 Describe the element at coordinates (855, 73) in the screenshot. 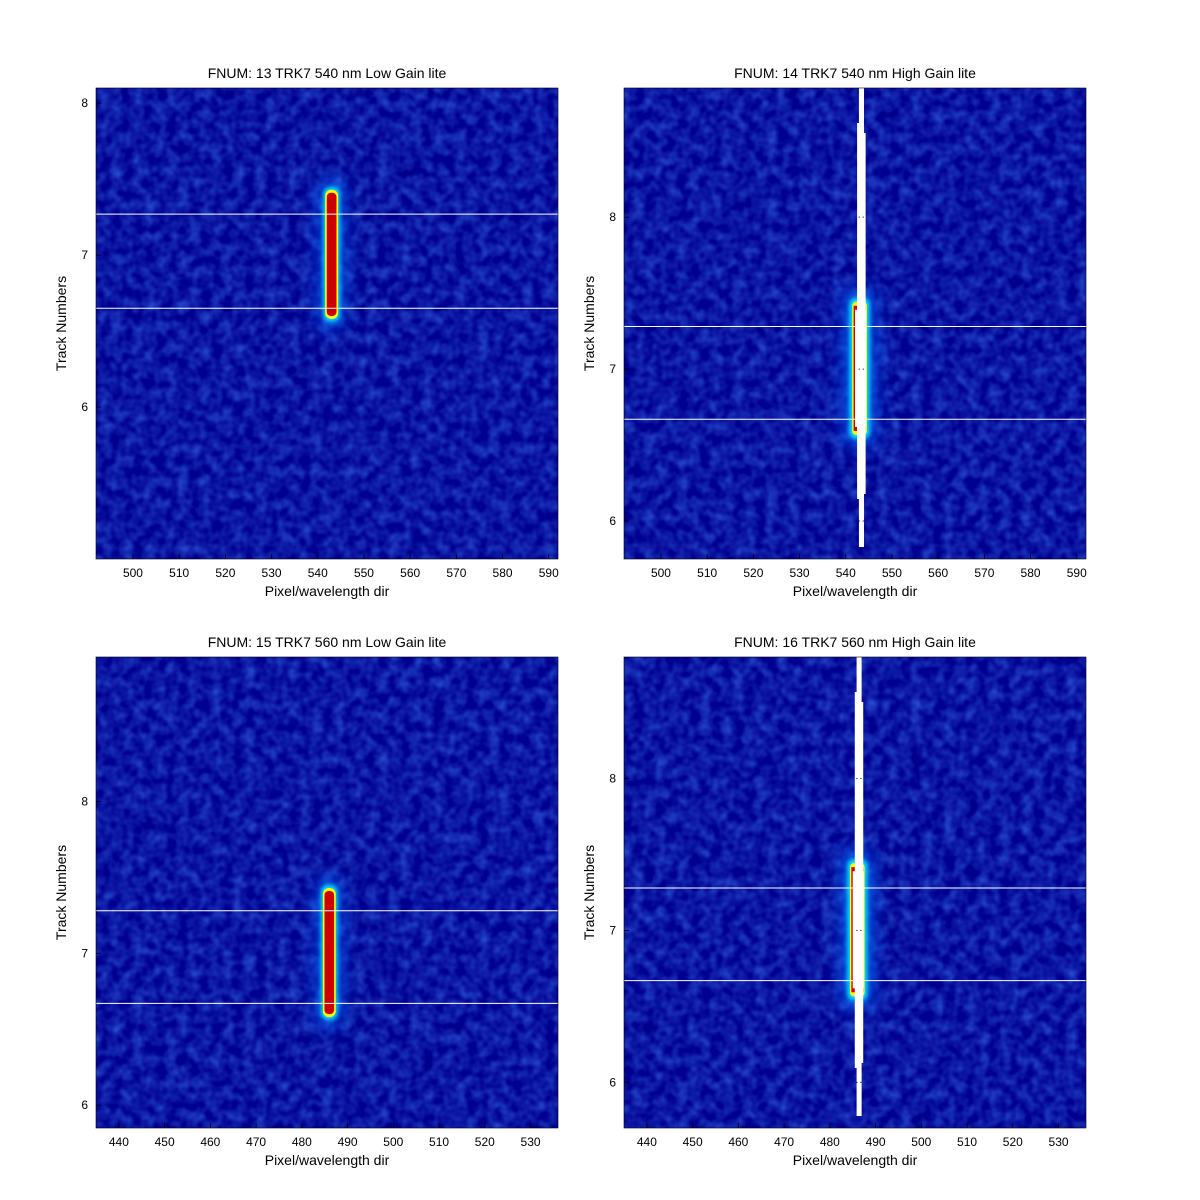

I see `chart-title: FNUM: 14 TRK7 540 nm High Gain lite` at that location.